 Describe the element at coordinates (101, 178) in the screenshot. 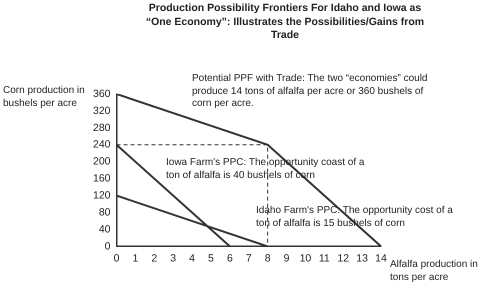

I see `y-tick-label: 160` at that location.